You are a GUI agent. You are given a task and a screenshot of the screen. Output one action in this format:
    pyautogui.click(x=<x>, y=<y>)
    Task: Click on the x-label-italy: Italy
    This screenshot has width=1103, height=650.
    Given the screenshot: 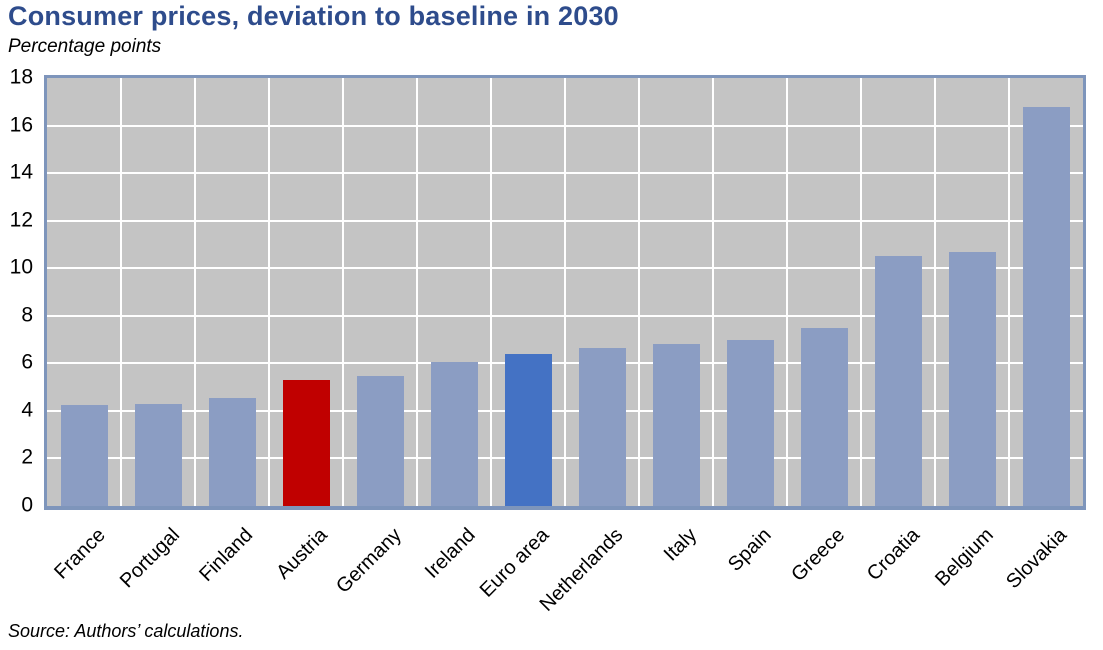 What is the action you would take?
    pyautogui.click(x=681, y=545)
    